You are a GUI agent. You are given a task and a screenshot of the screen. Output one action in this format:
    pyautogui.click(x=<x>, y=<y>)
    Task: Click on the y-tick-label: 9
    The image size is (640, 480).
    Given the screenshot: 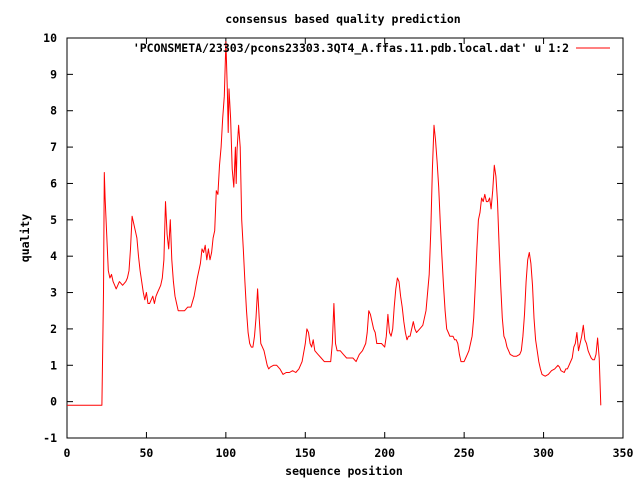 What is the action you would take?
    pyautogui.click(x=53, y=74)
    